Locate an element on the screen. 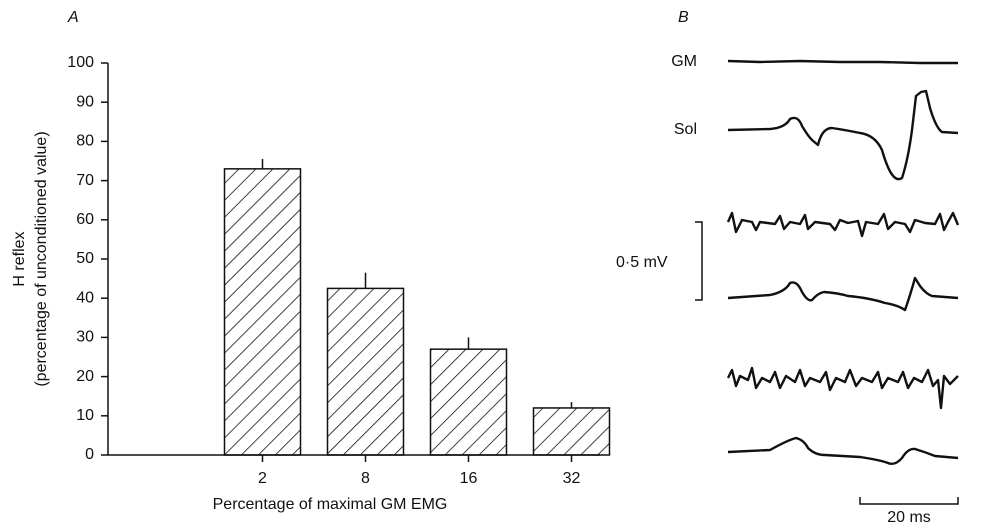 The height and width of the screenshot is (529, 987). trace-label: GM is located at coordinates (684, 61).